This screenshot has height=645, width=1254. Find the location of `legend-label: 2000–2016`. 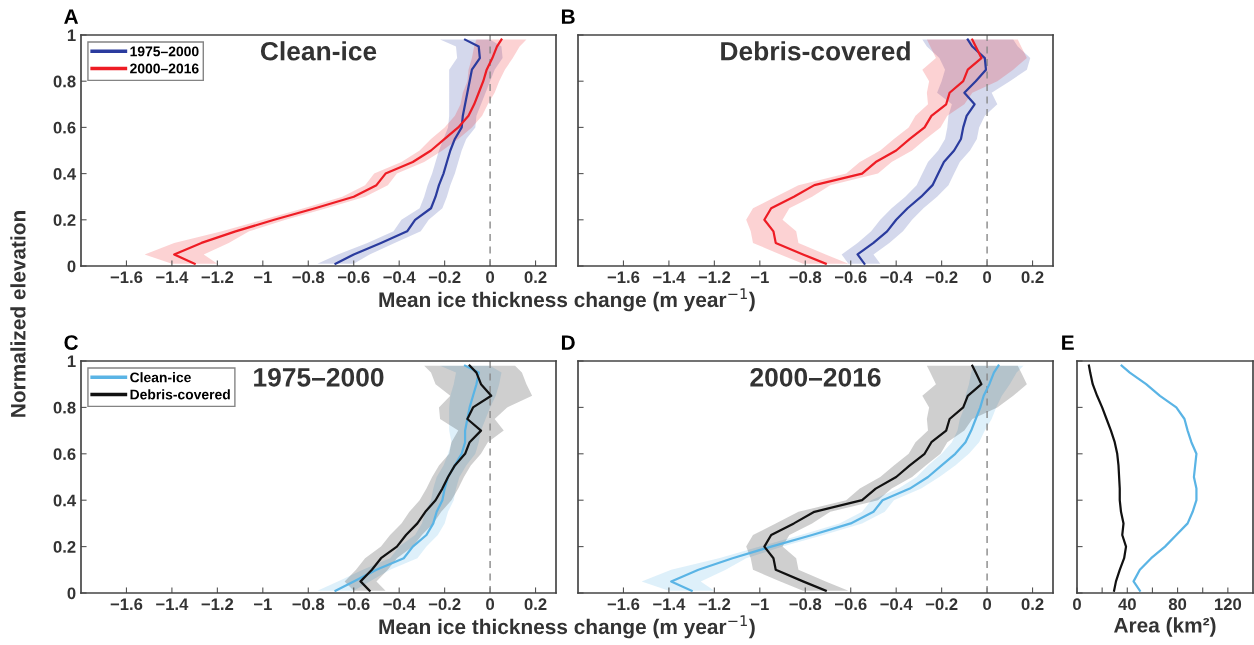

legend-label: 2000–2016 is located at coordinates (164, 68).